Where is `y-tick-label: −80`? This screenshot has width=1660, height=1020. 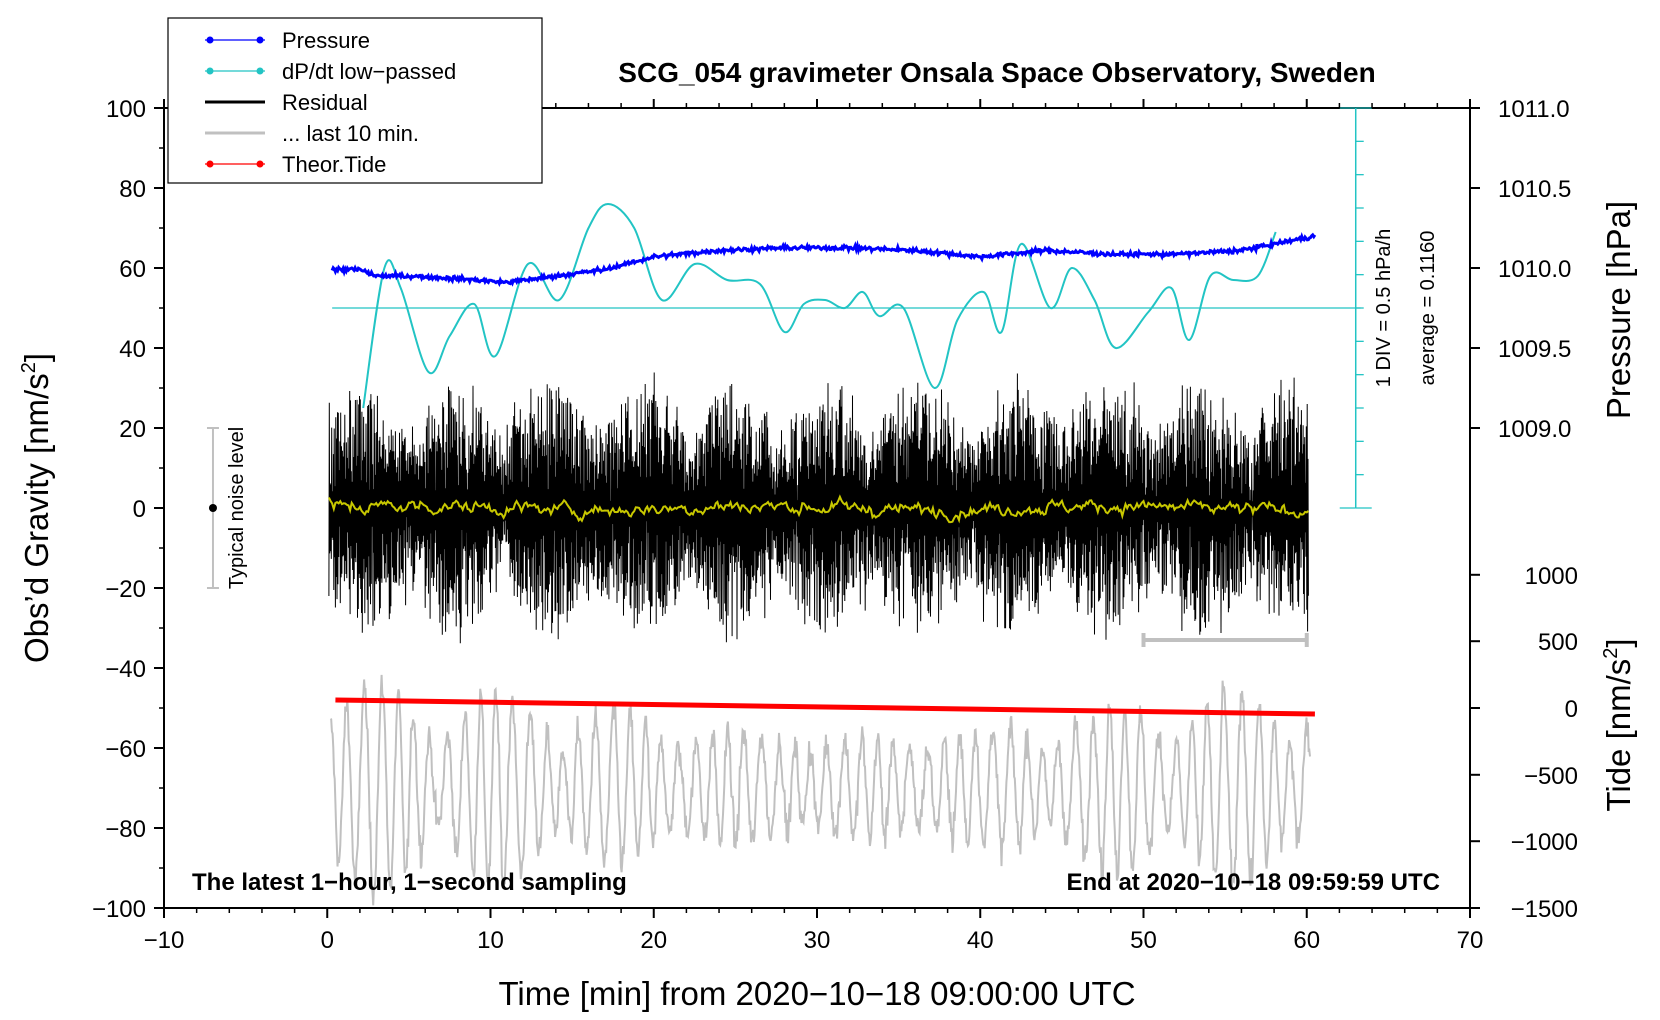 y-tick-label: −80 is located at coordinates (125, 829).